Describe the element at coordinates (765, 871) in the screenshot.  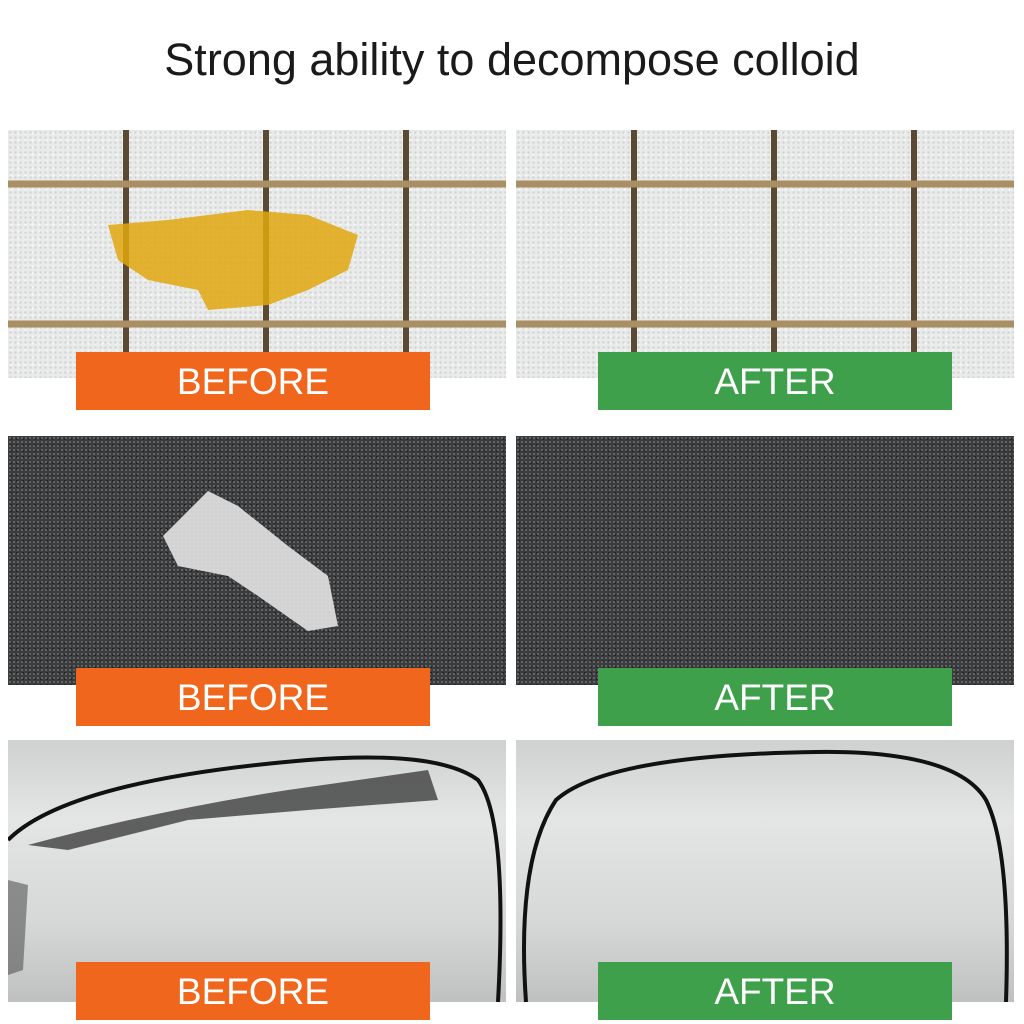
I see `car-after-image` at that location.